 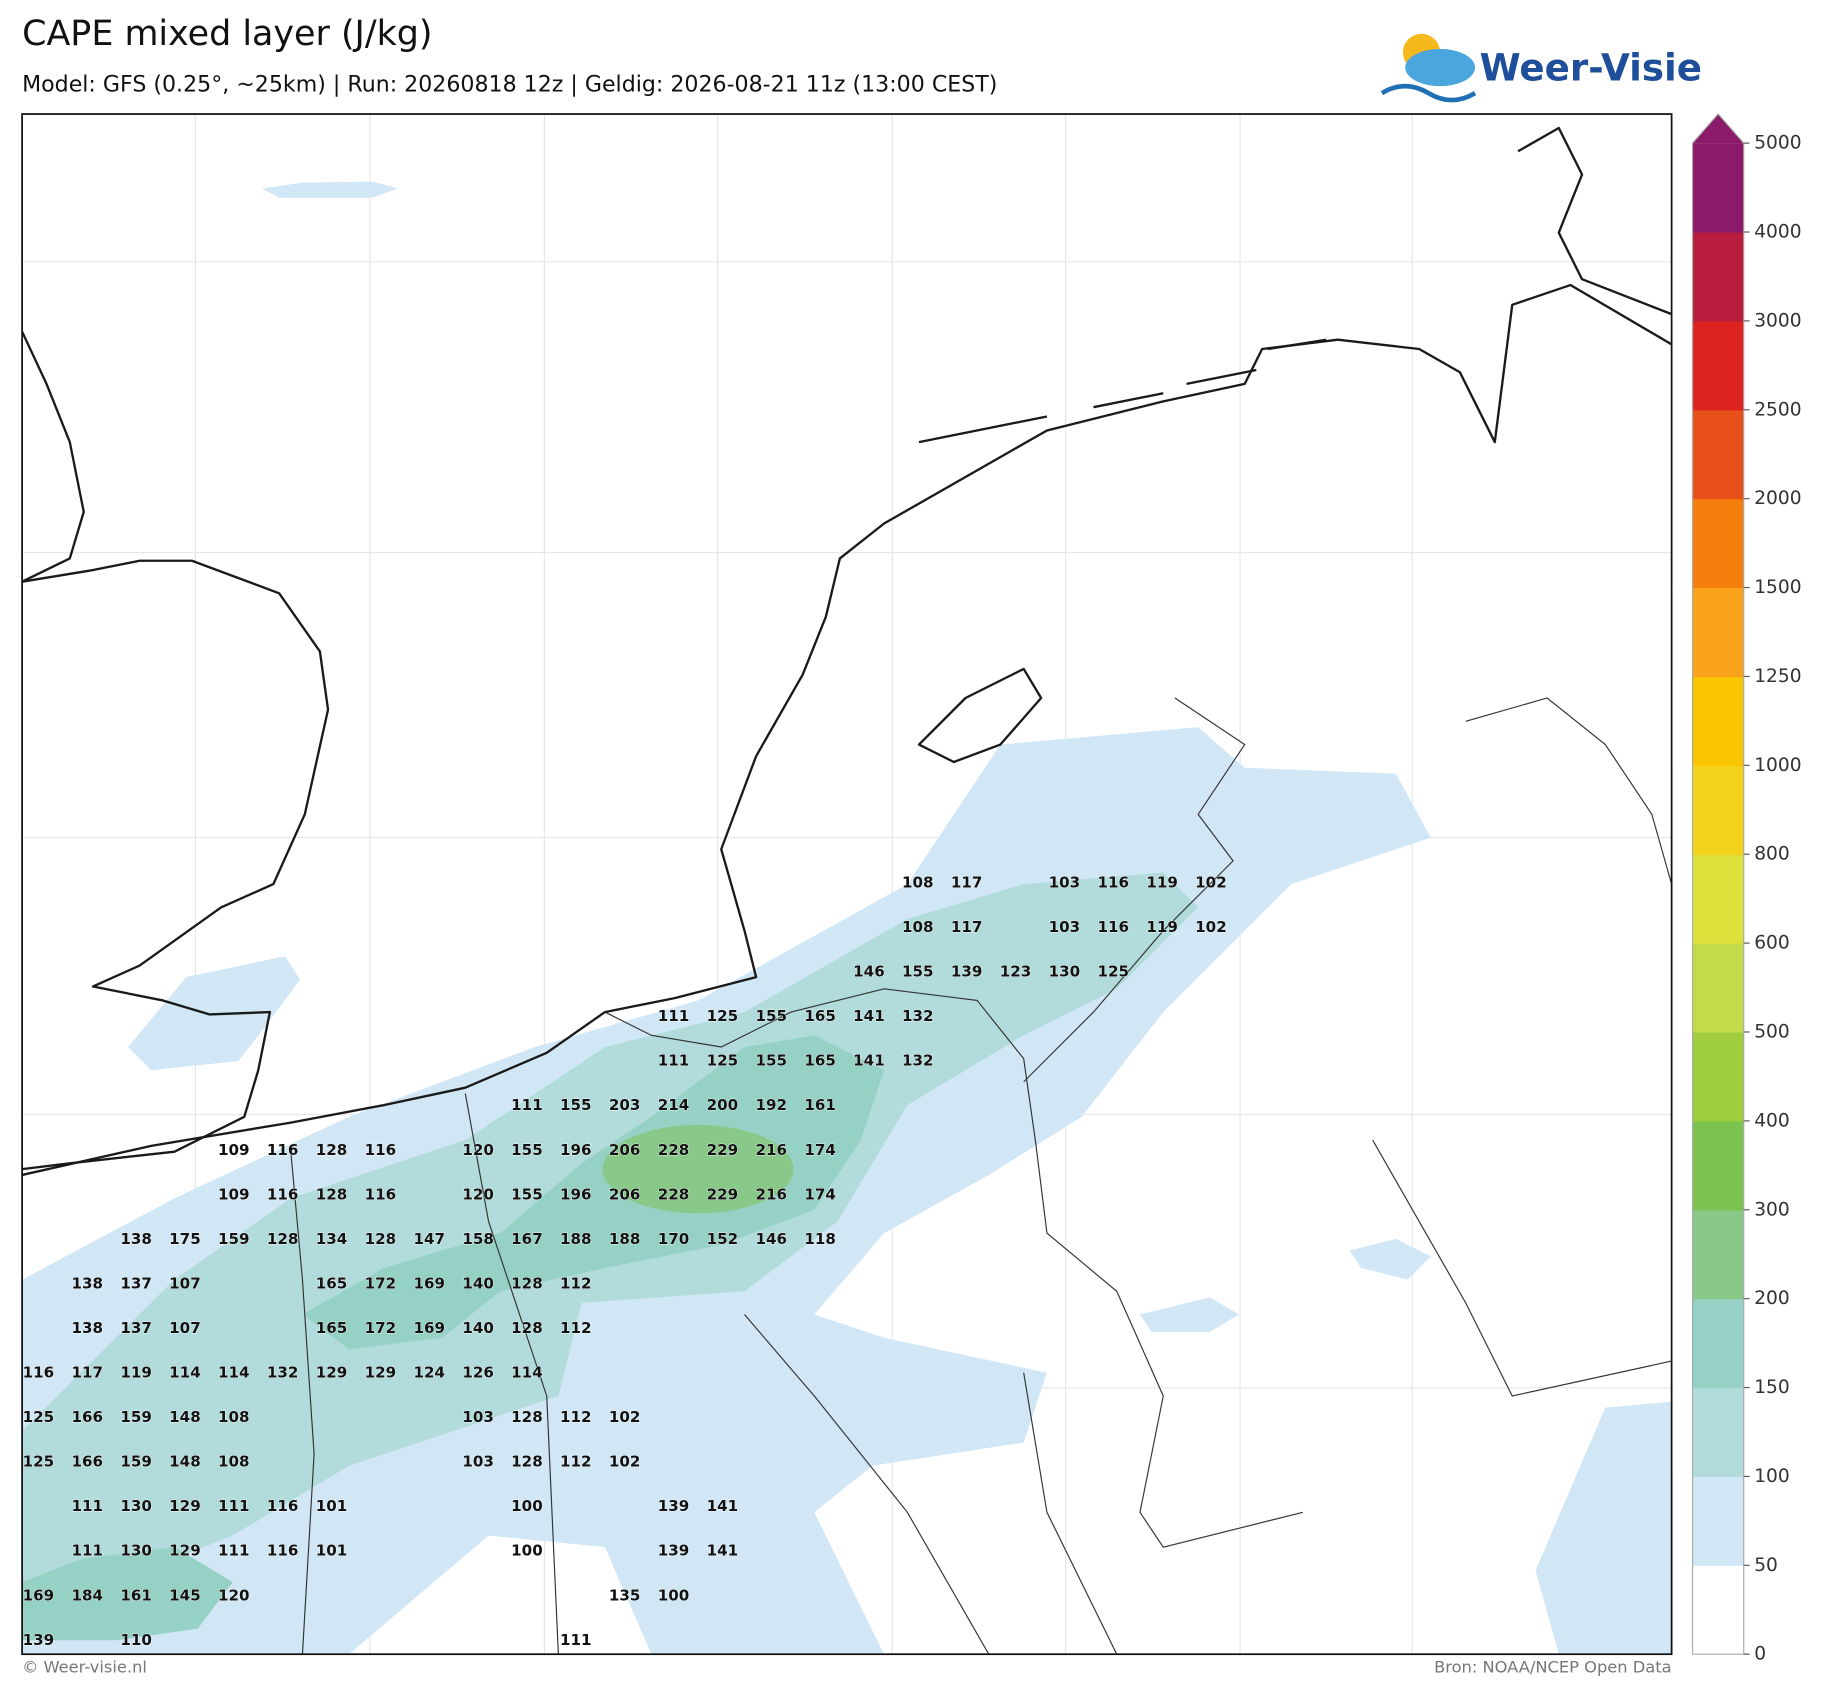 I want to click on point-value: 159, so click(x=136, y=1462).